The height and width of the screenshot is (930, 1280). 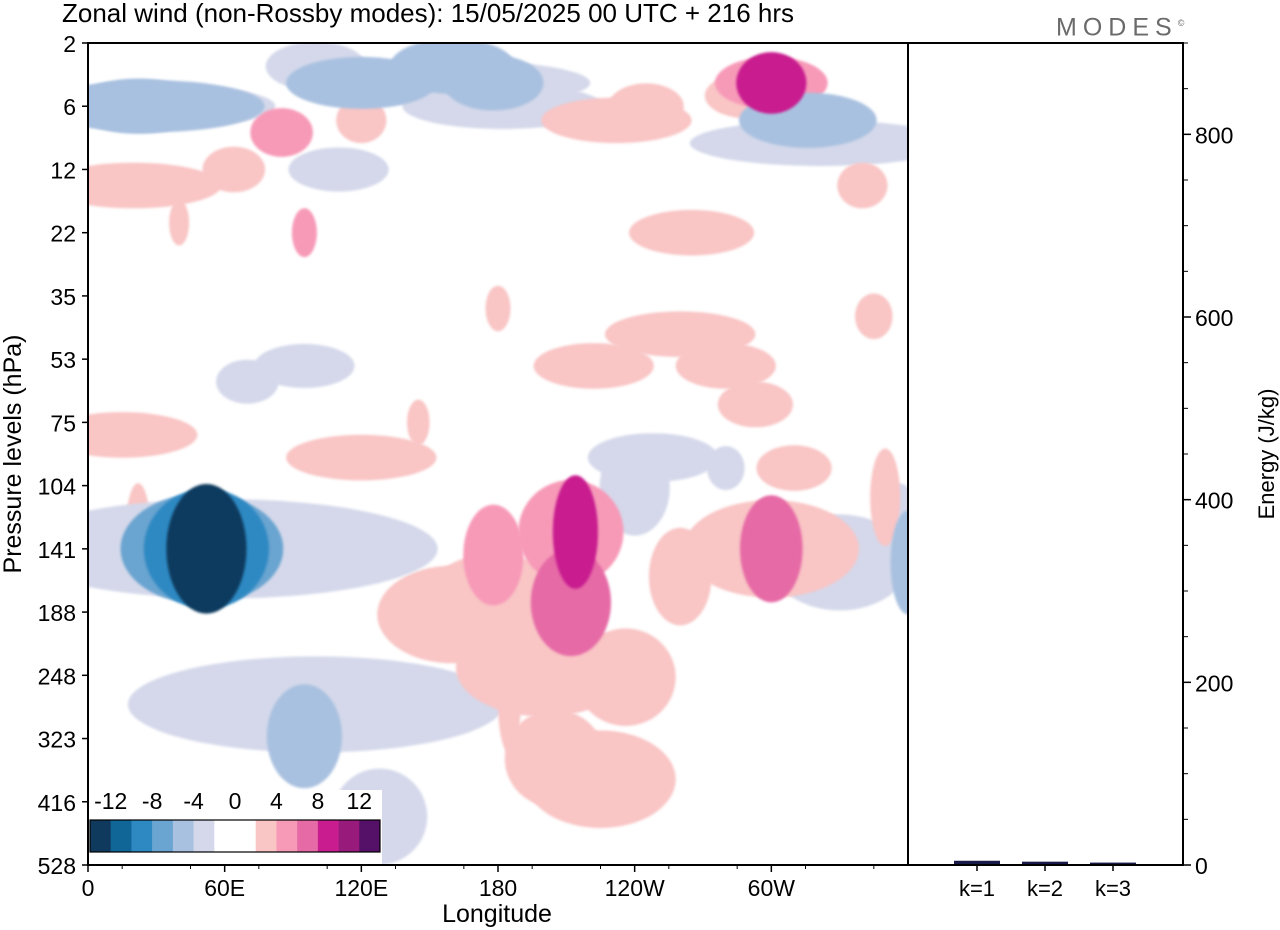 What do you see at coordinates (57, 866) in the screenshot?
I see `y-tick-label: 528` at bounding box center [57, 866].